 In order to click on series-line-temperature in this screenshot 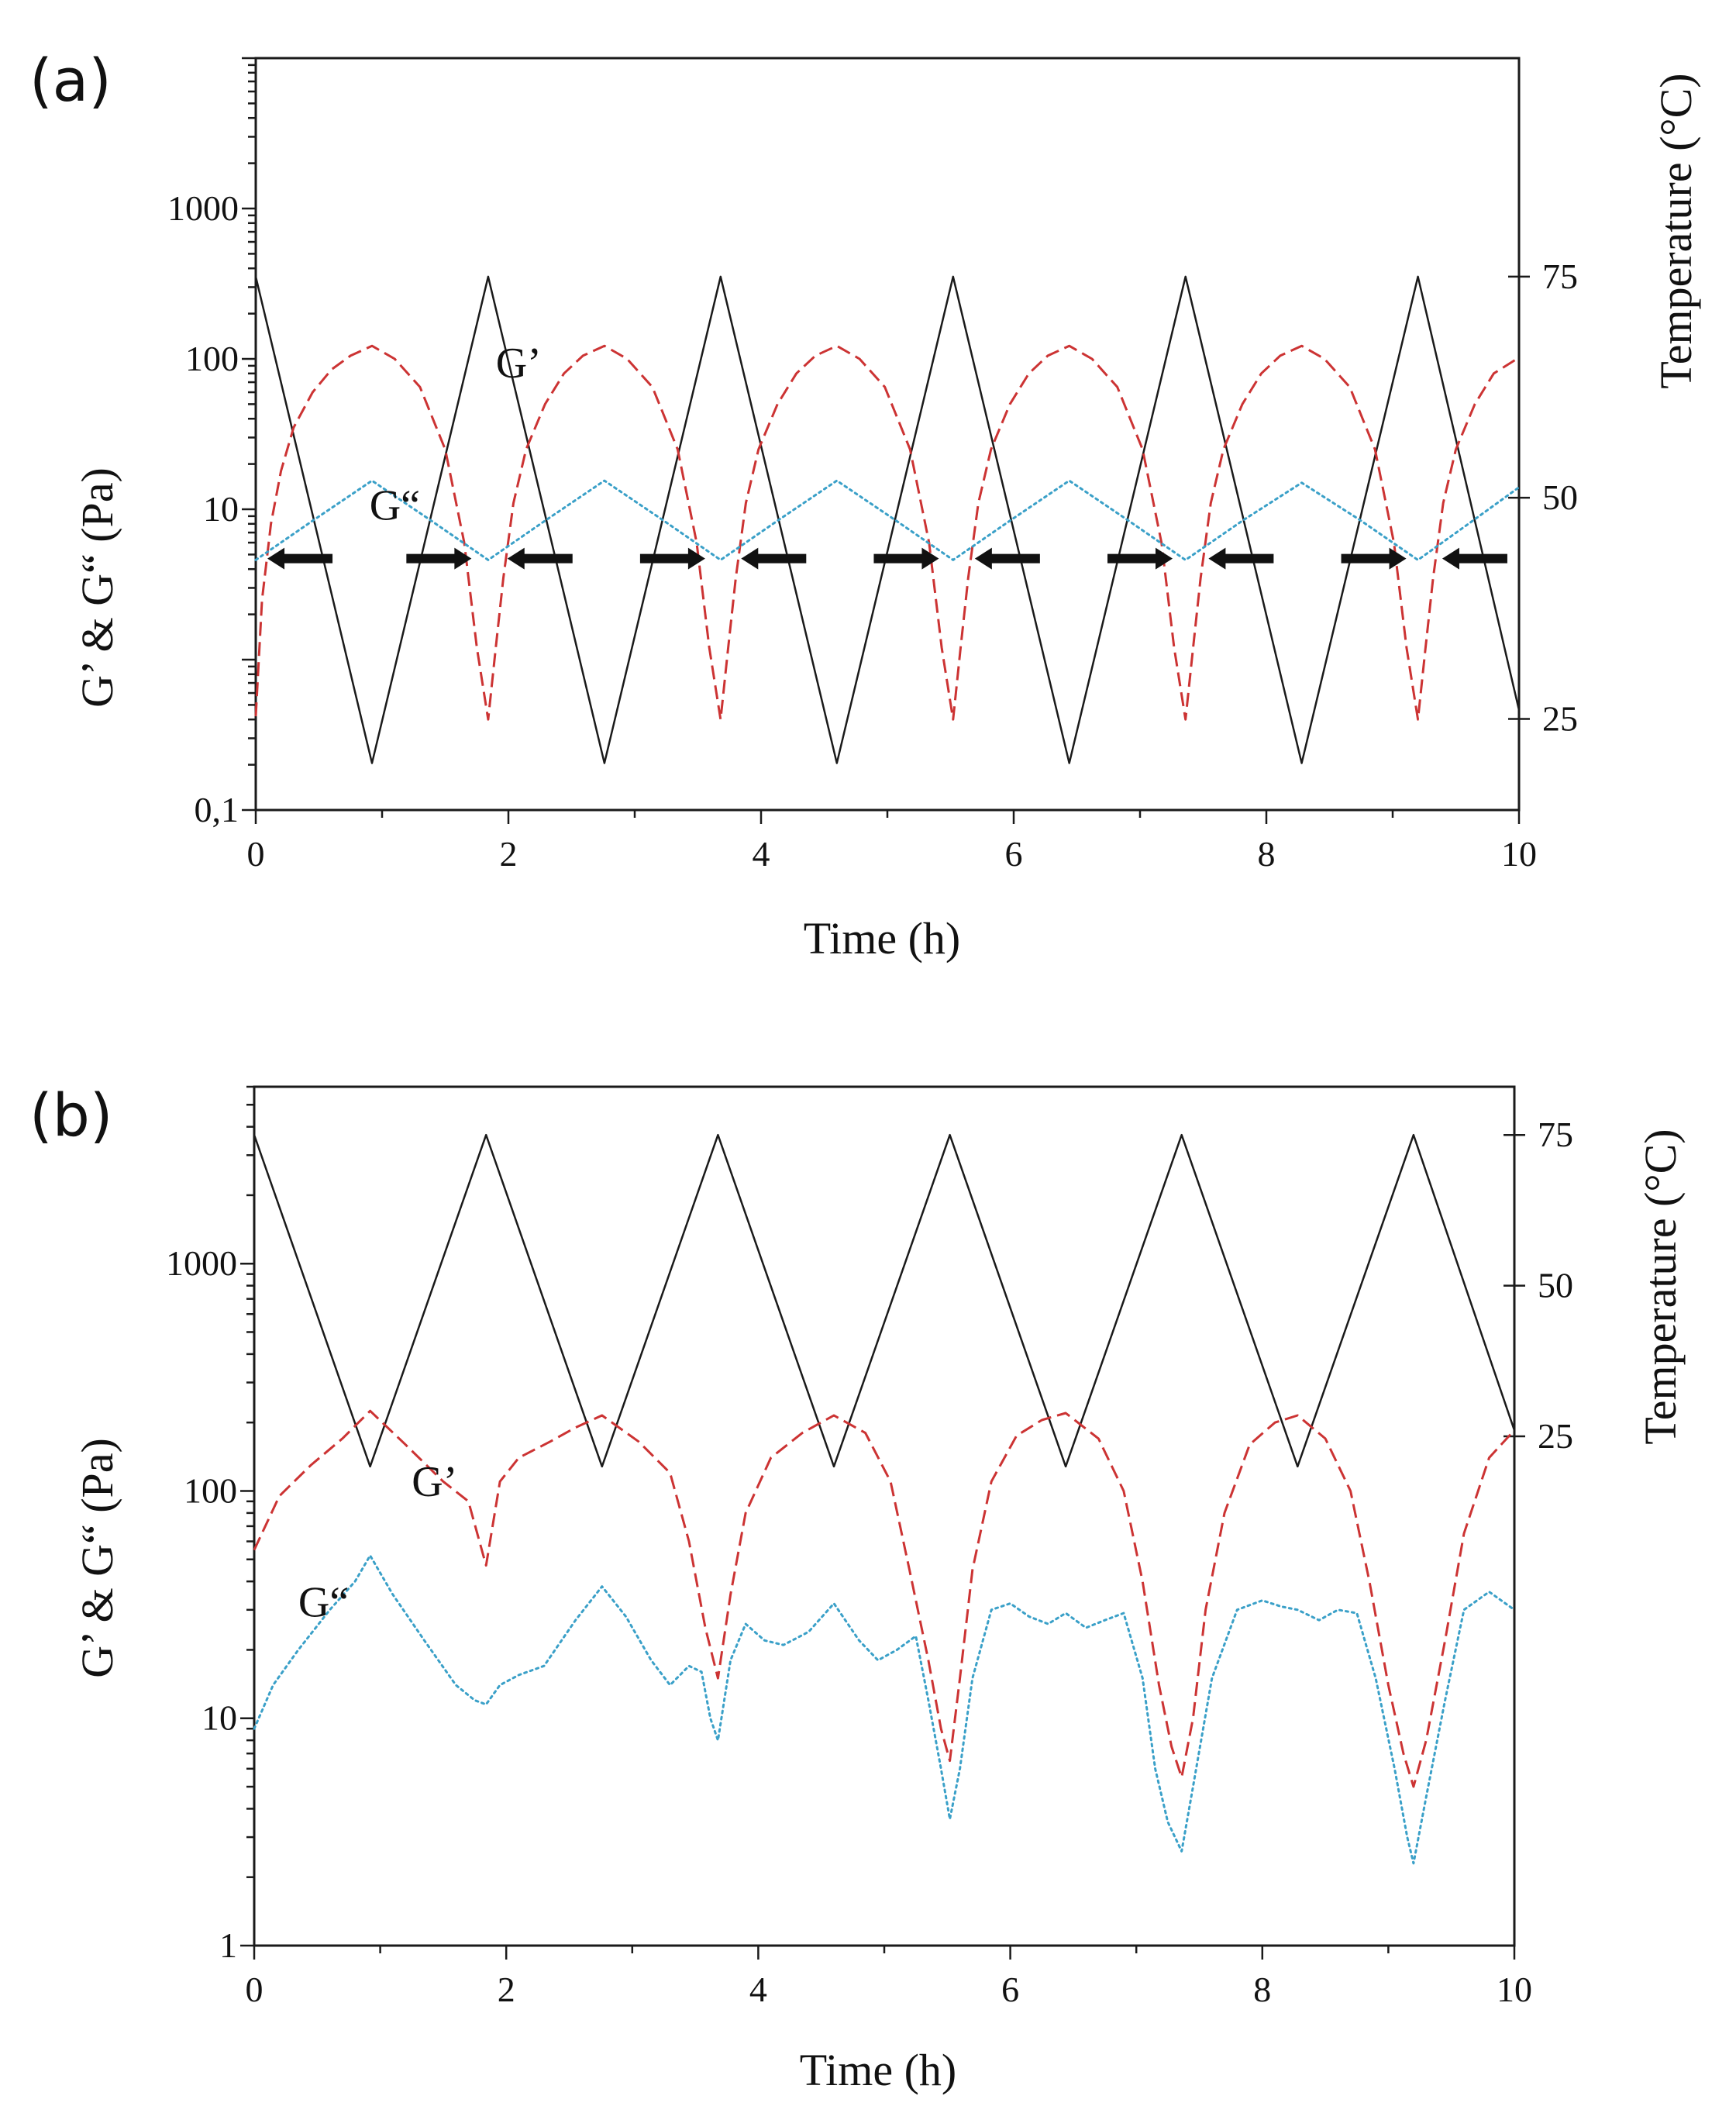, I will do `click(884, 1300)`.